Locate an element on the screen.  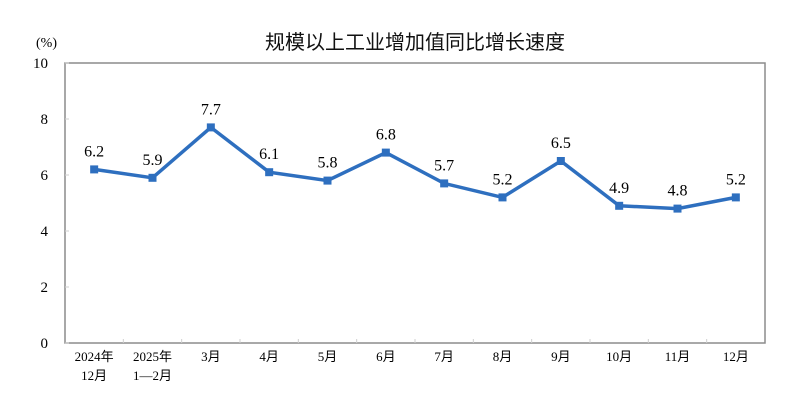
x-tick-label: 8月 is located at coordinates (503, 356).